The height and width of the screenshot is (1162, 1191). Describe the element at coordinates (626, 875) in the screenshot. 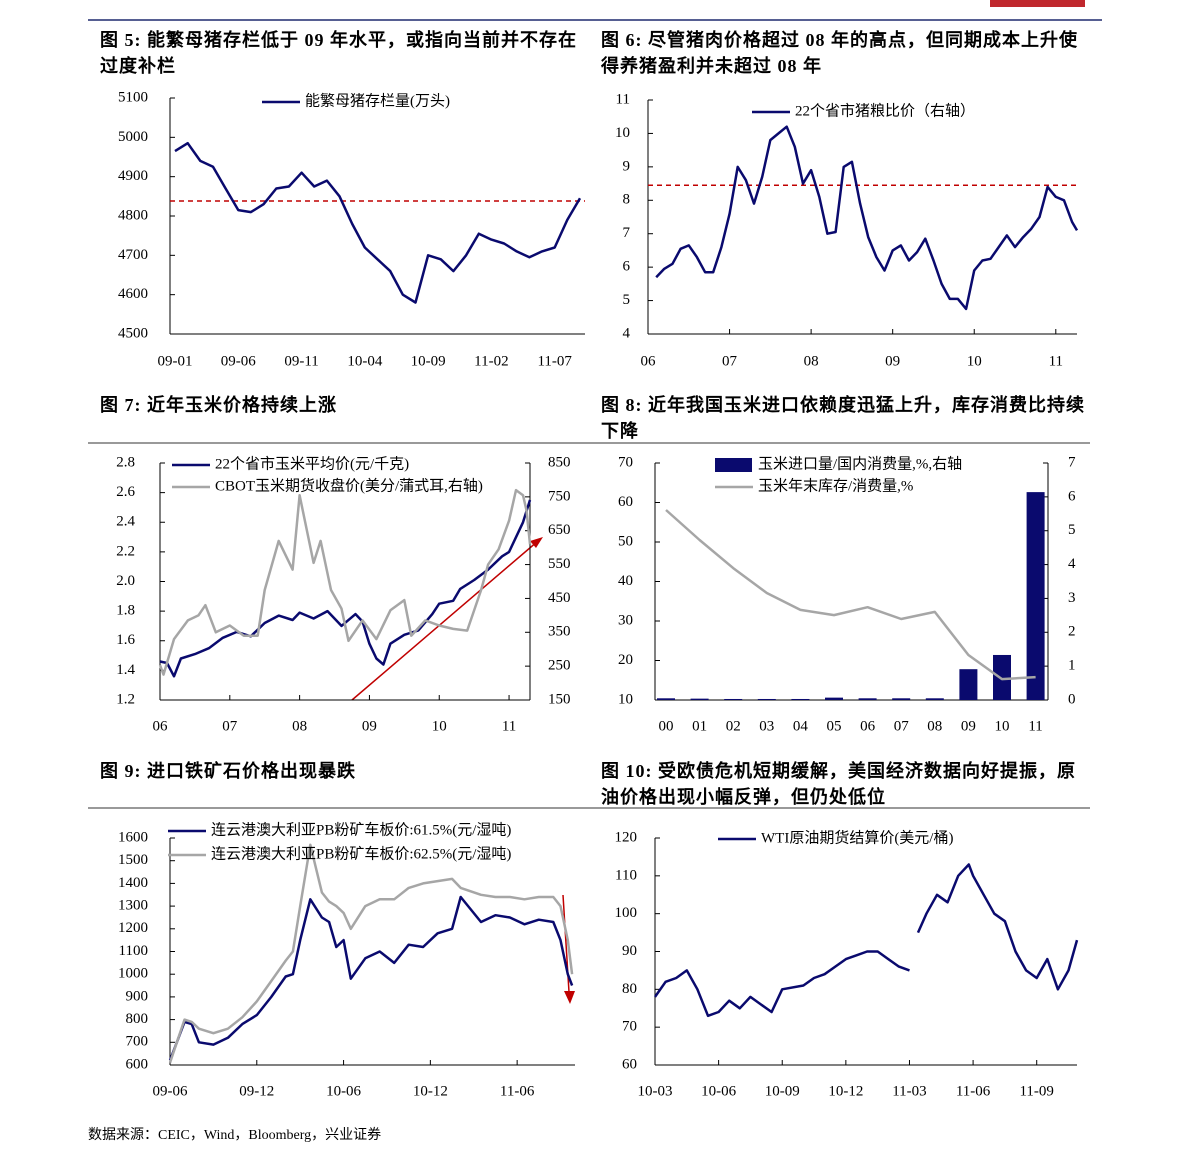

I see `y-tick-label: 110` at that location.